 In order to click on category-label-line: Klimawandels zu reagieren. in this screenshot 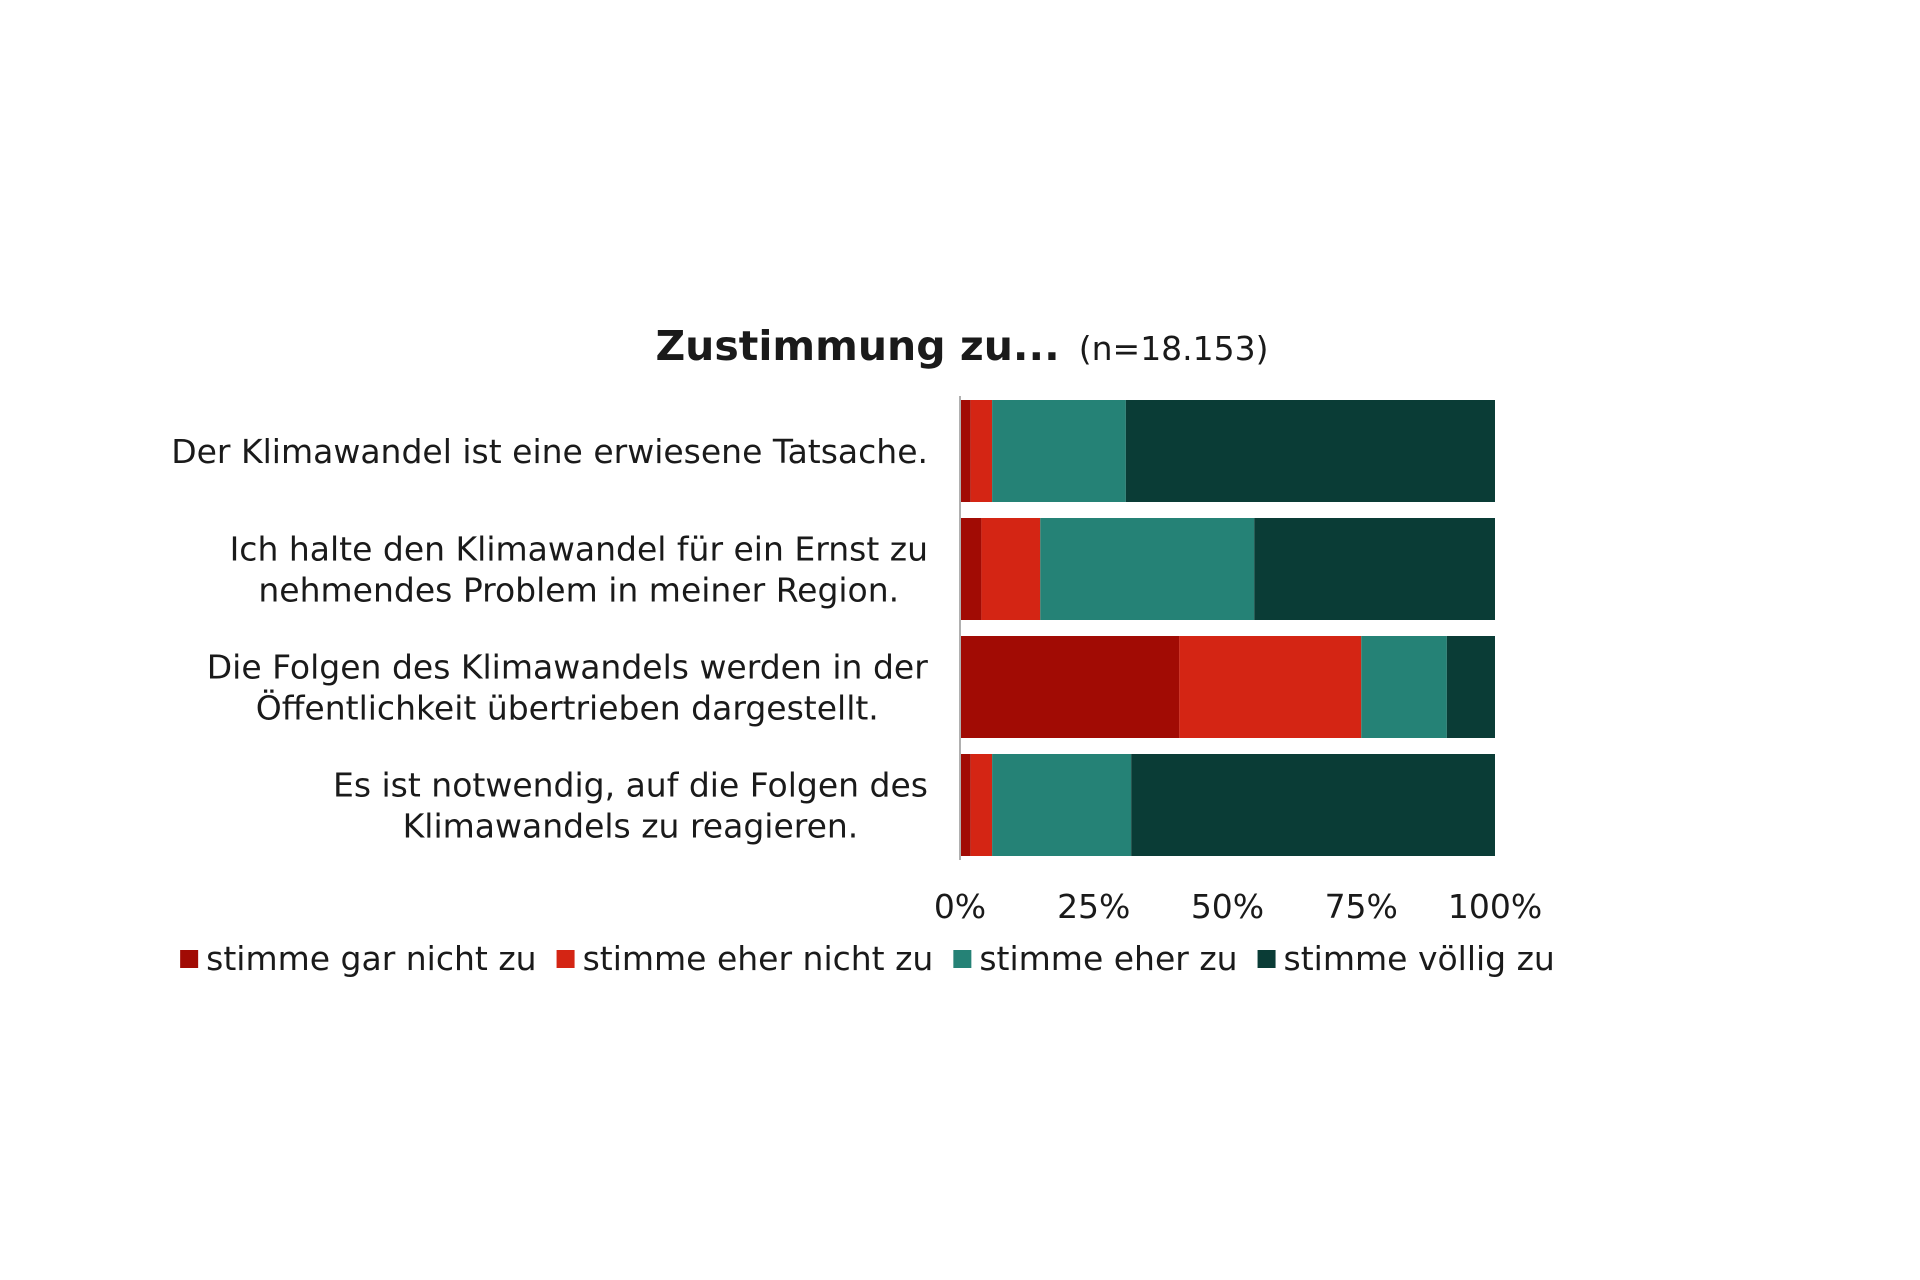, I will do `click(631, 826)`.